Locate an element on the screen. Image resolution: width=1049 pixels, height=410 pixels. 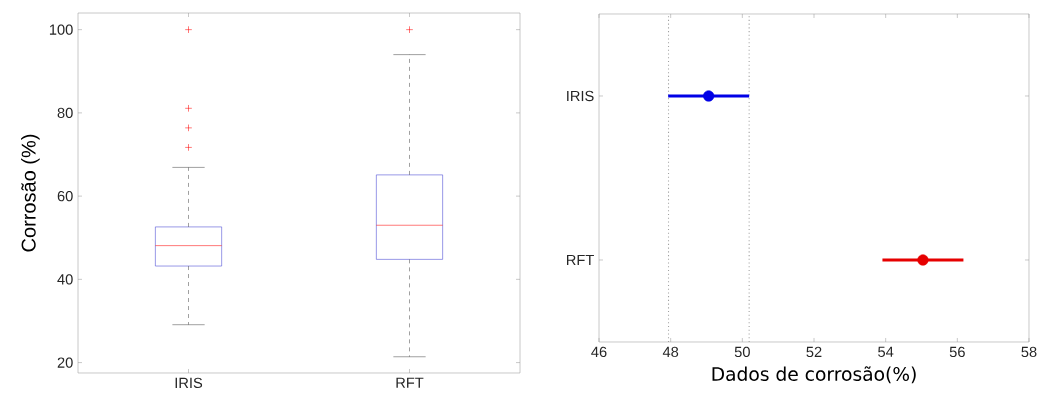
x-tick-label: 48 is located at coordinates (670, 352).